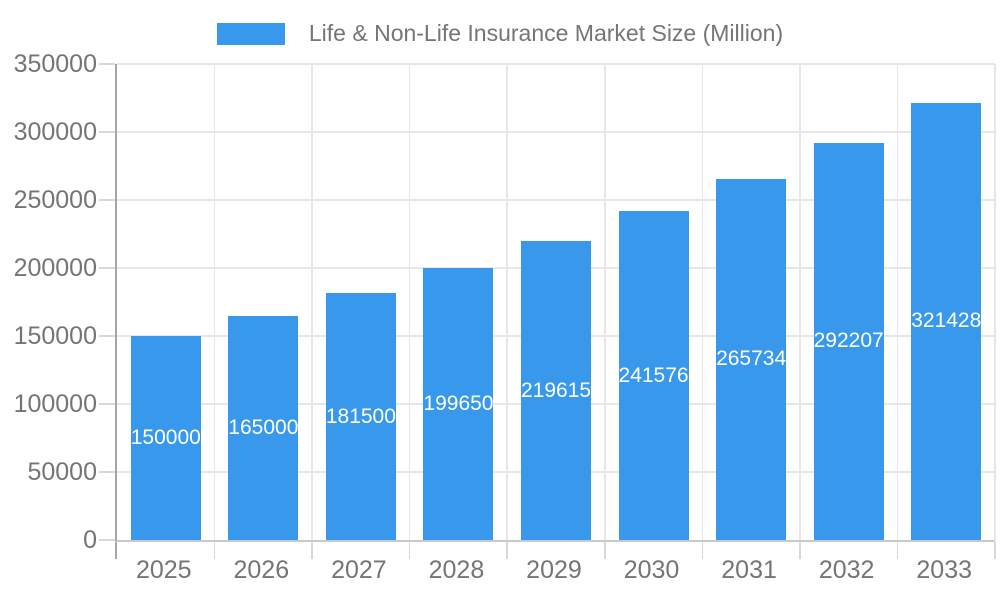 This screenshot has width=1000, height=600. I want to click on y-axis-tick-label: 300000, so click(55, 132).